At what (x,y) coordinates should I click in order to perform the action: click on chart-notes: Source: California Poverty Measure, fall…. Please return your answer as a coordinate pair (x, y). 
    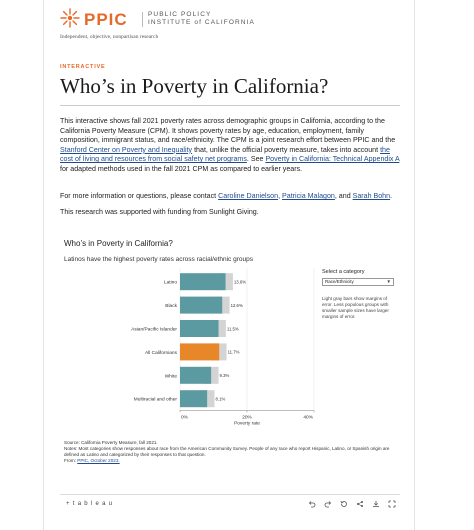
    Looking at the image, I should click on (231, 452).